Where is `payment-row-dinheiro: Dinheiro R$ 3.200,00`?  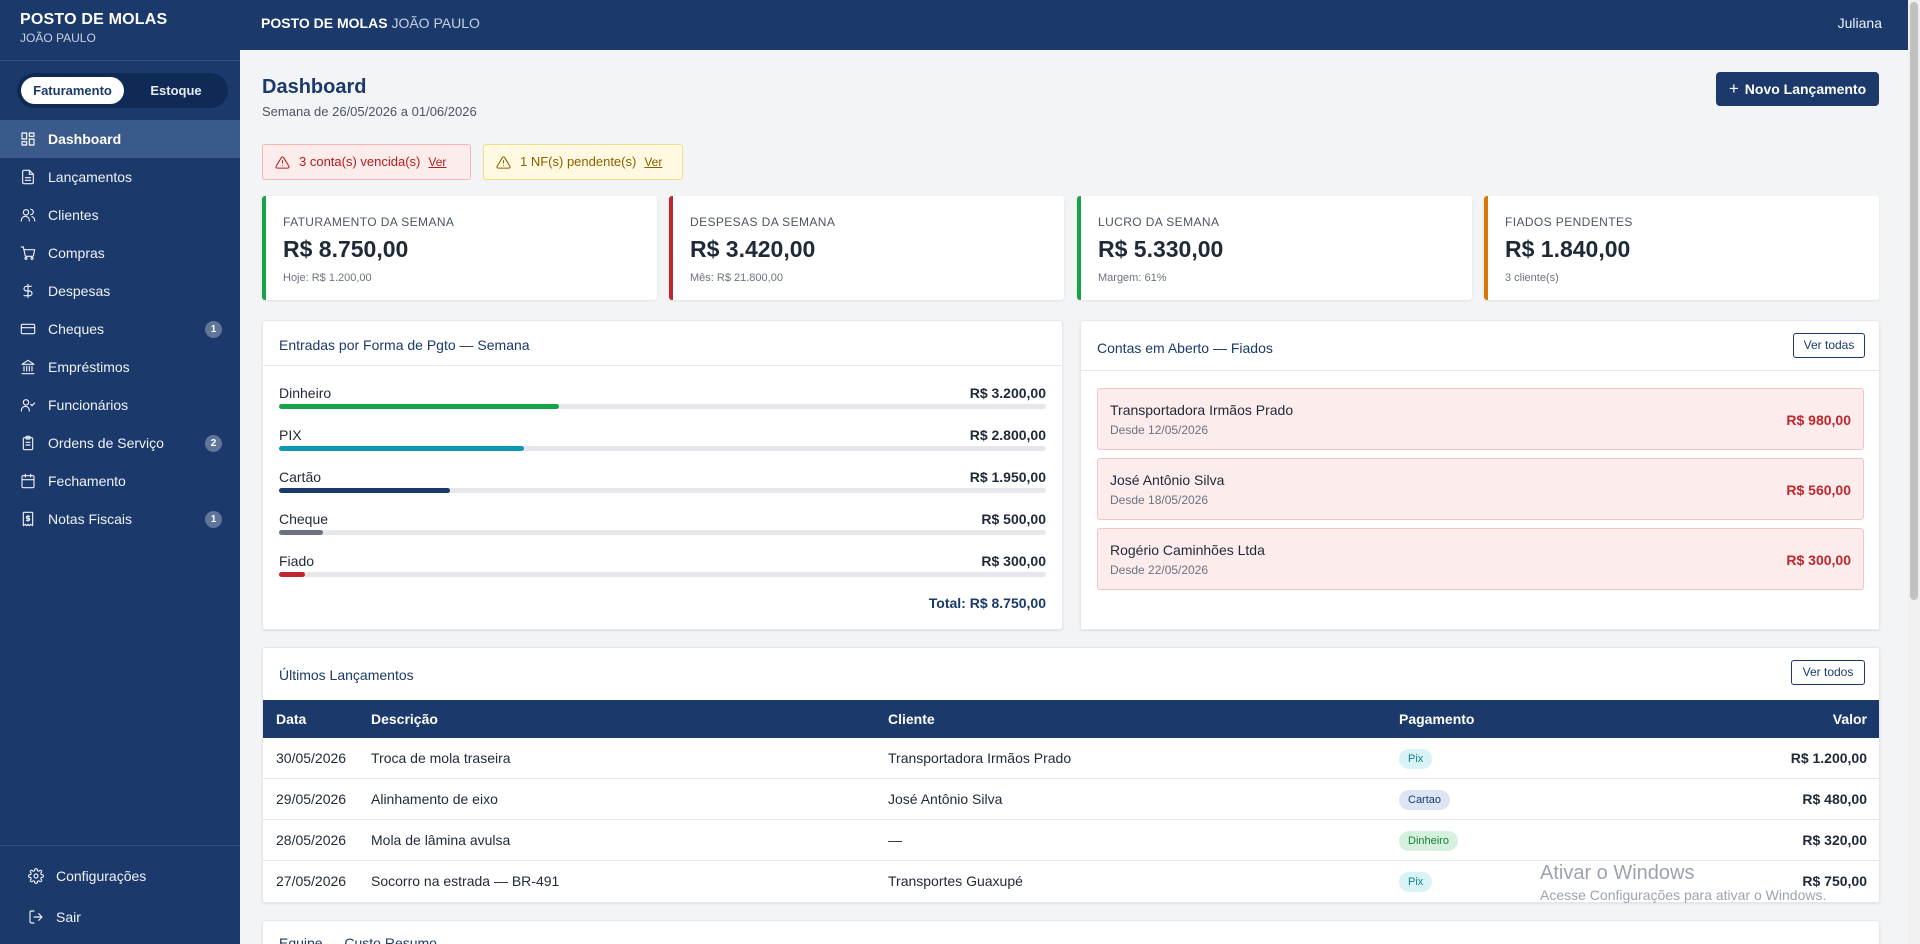
payment-row-dinheiro: Dinheiro R$ 3.200,00 is located at coordinates (662, 404).